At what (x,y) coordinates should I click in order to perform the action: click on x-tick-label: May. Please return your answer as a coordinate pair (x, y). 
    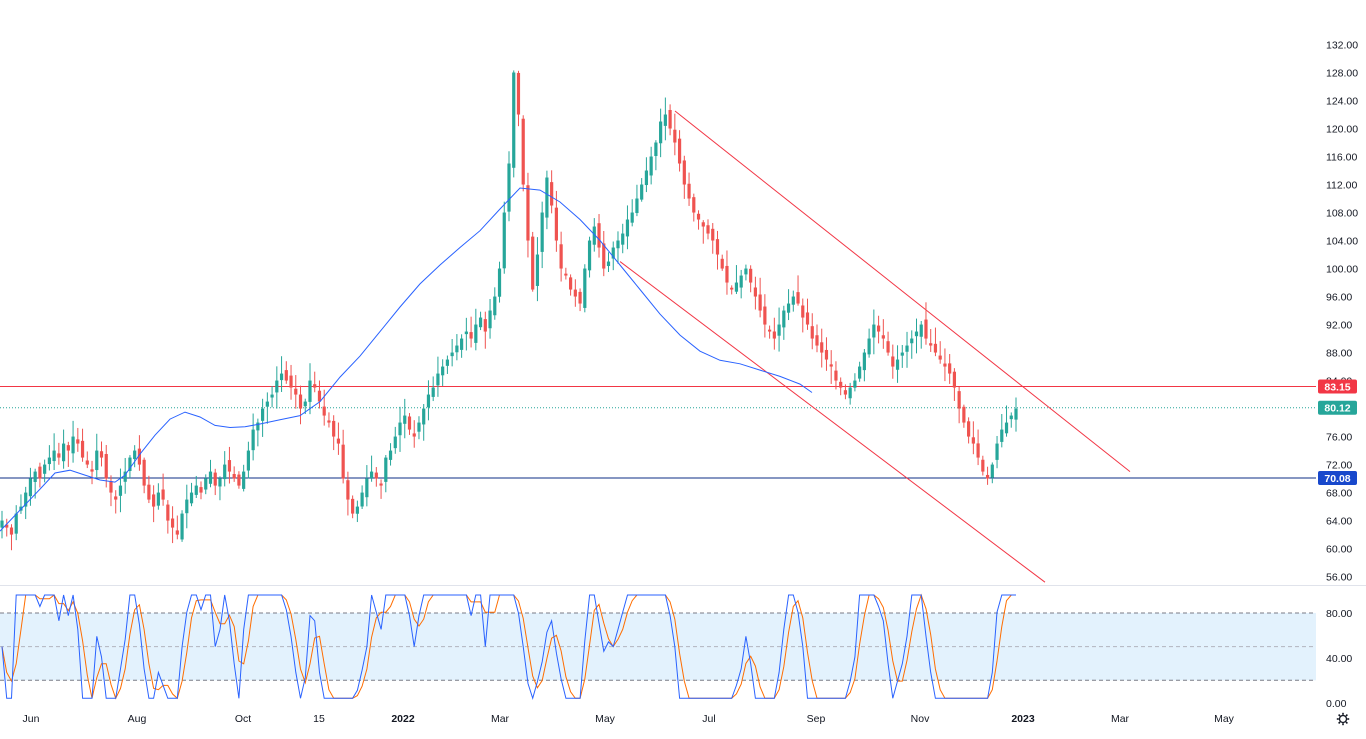
    Looking at the image, I should click on (605, 719).